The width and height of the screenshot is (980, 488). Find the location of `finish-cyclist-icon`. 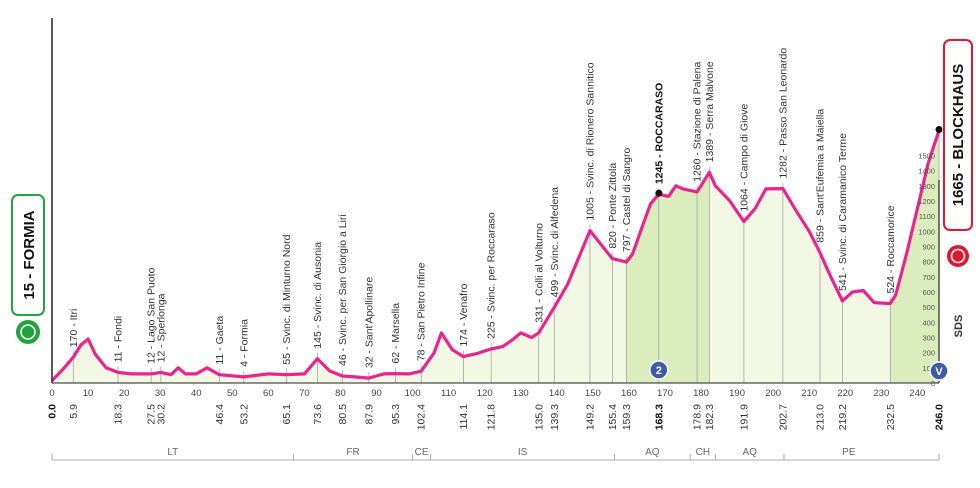

finish-cyclist-icon is located at coordinates (958, 256).